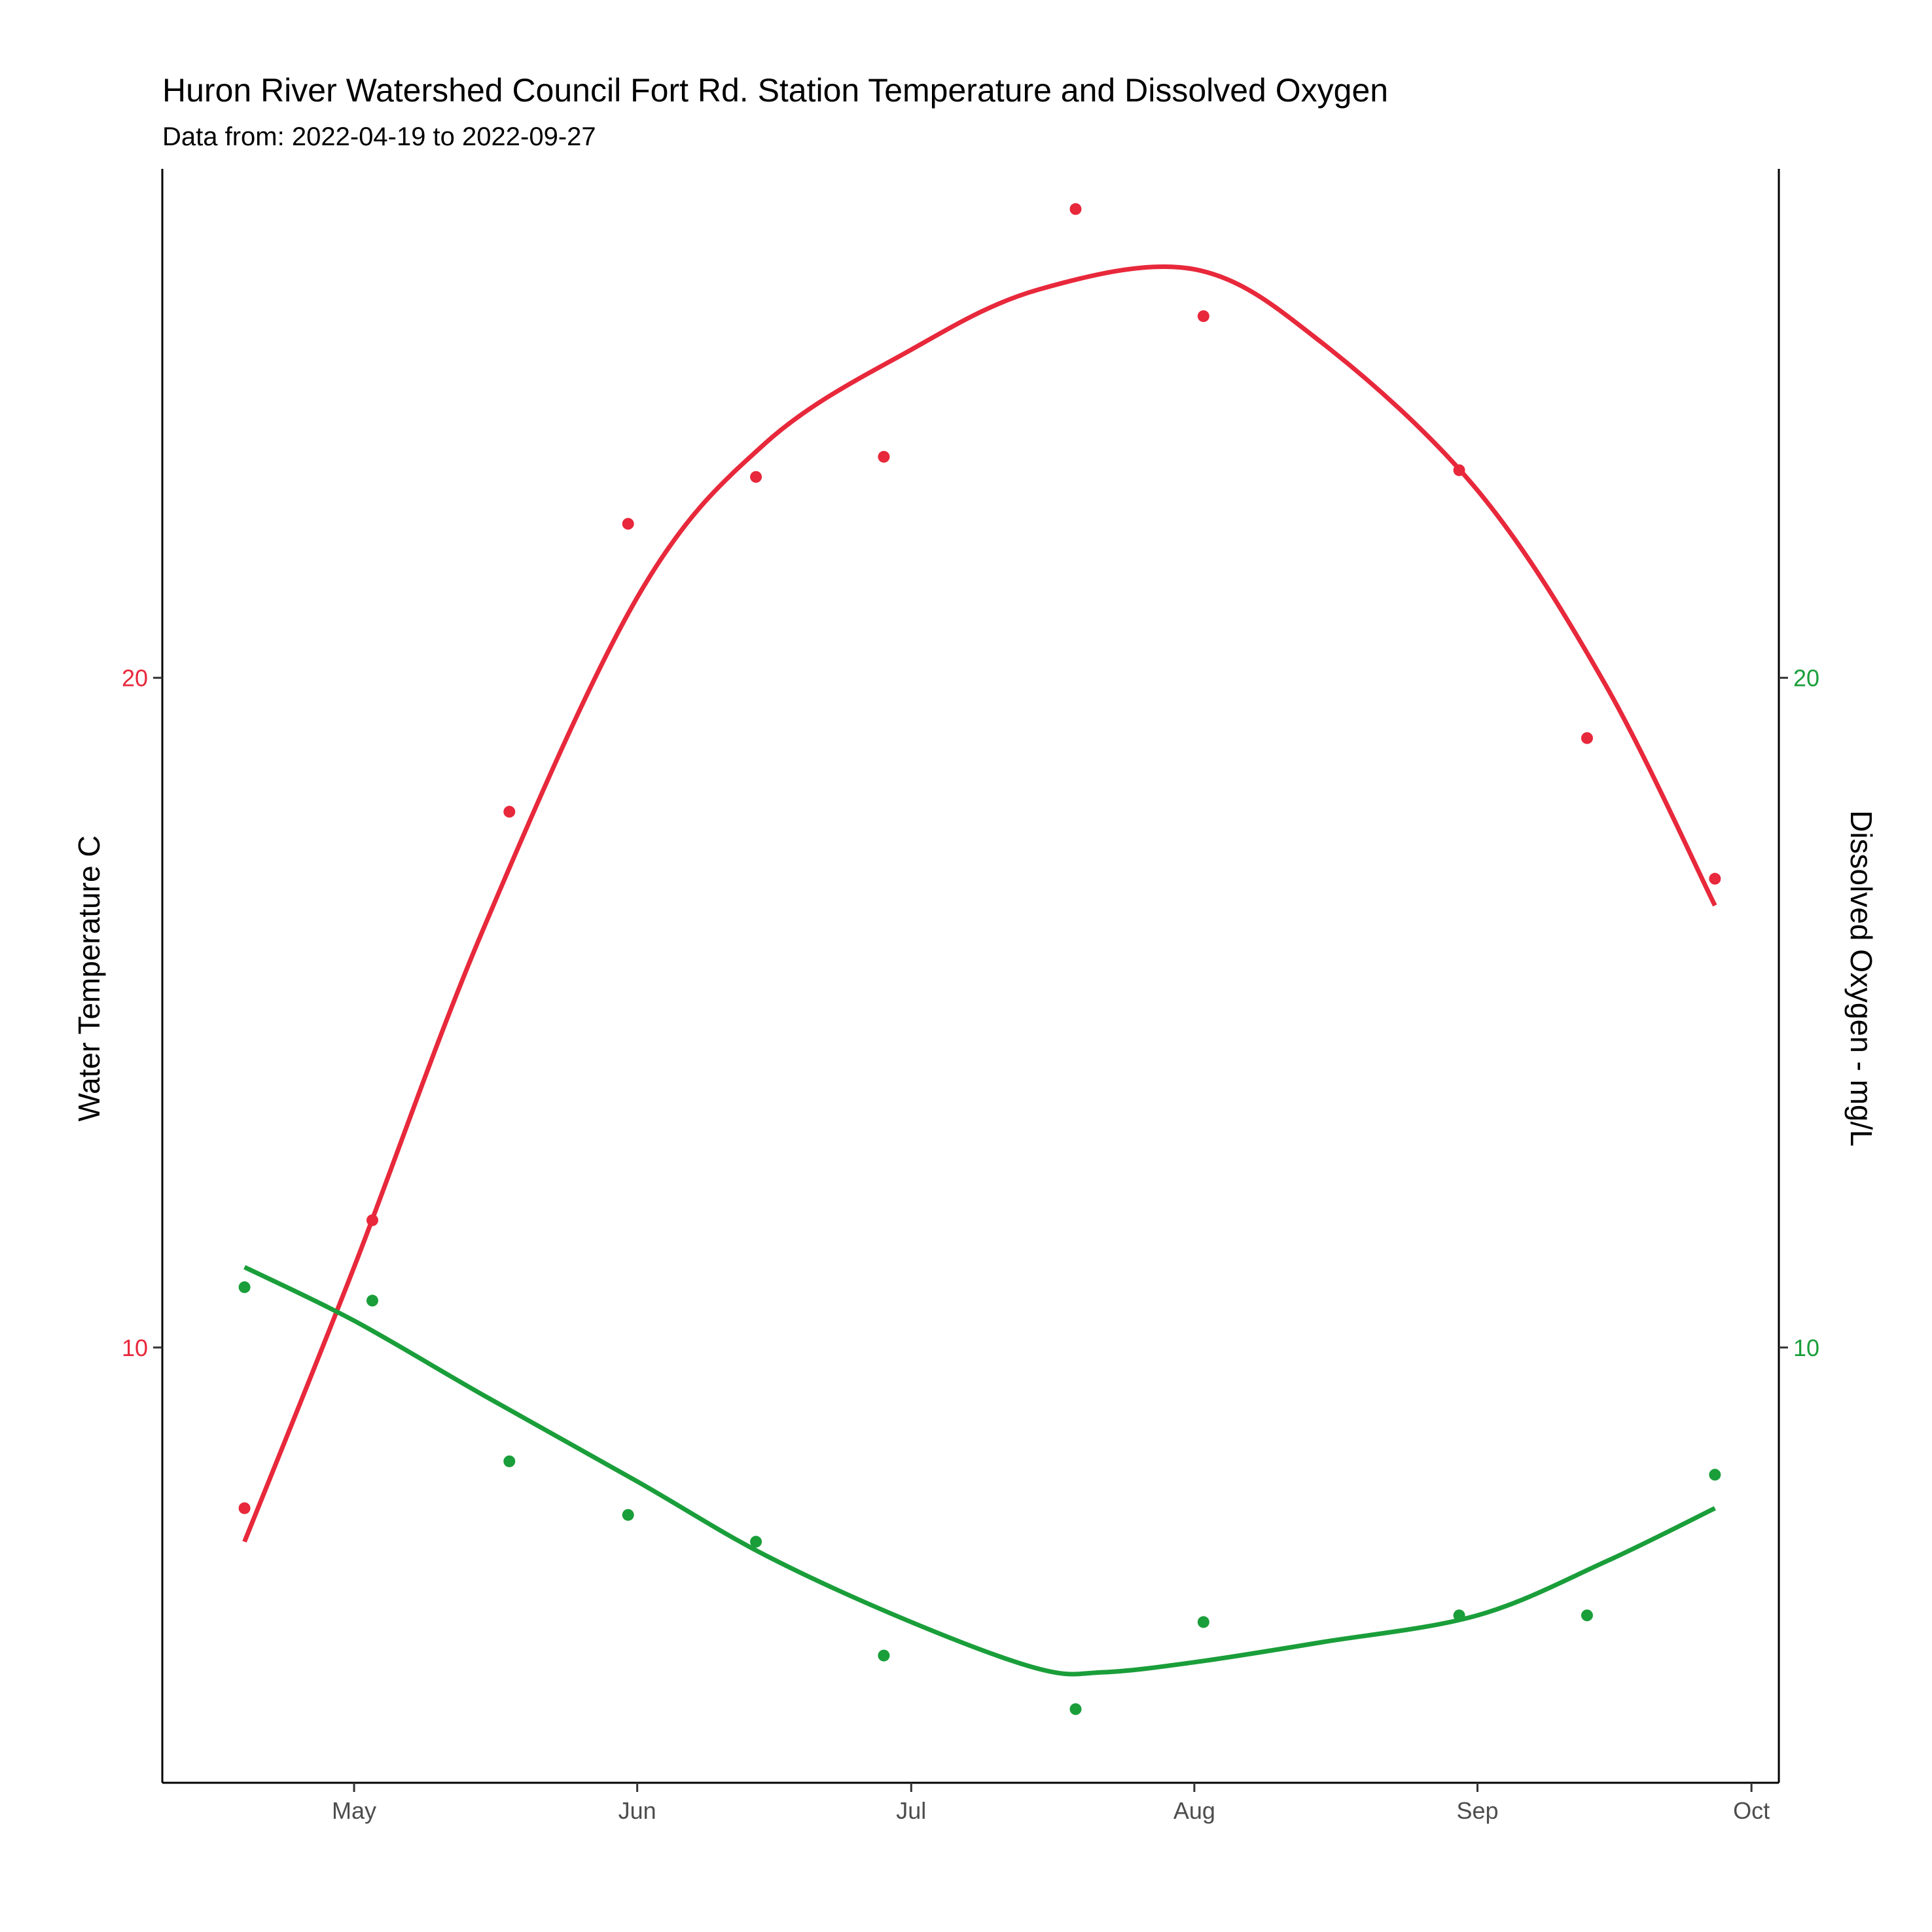  What do you see at coordinates (1477, 1810) in the screenshot?
I see `x-tick-label: Sep` at bounding box center [1477, 1810].